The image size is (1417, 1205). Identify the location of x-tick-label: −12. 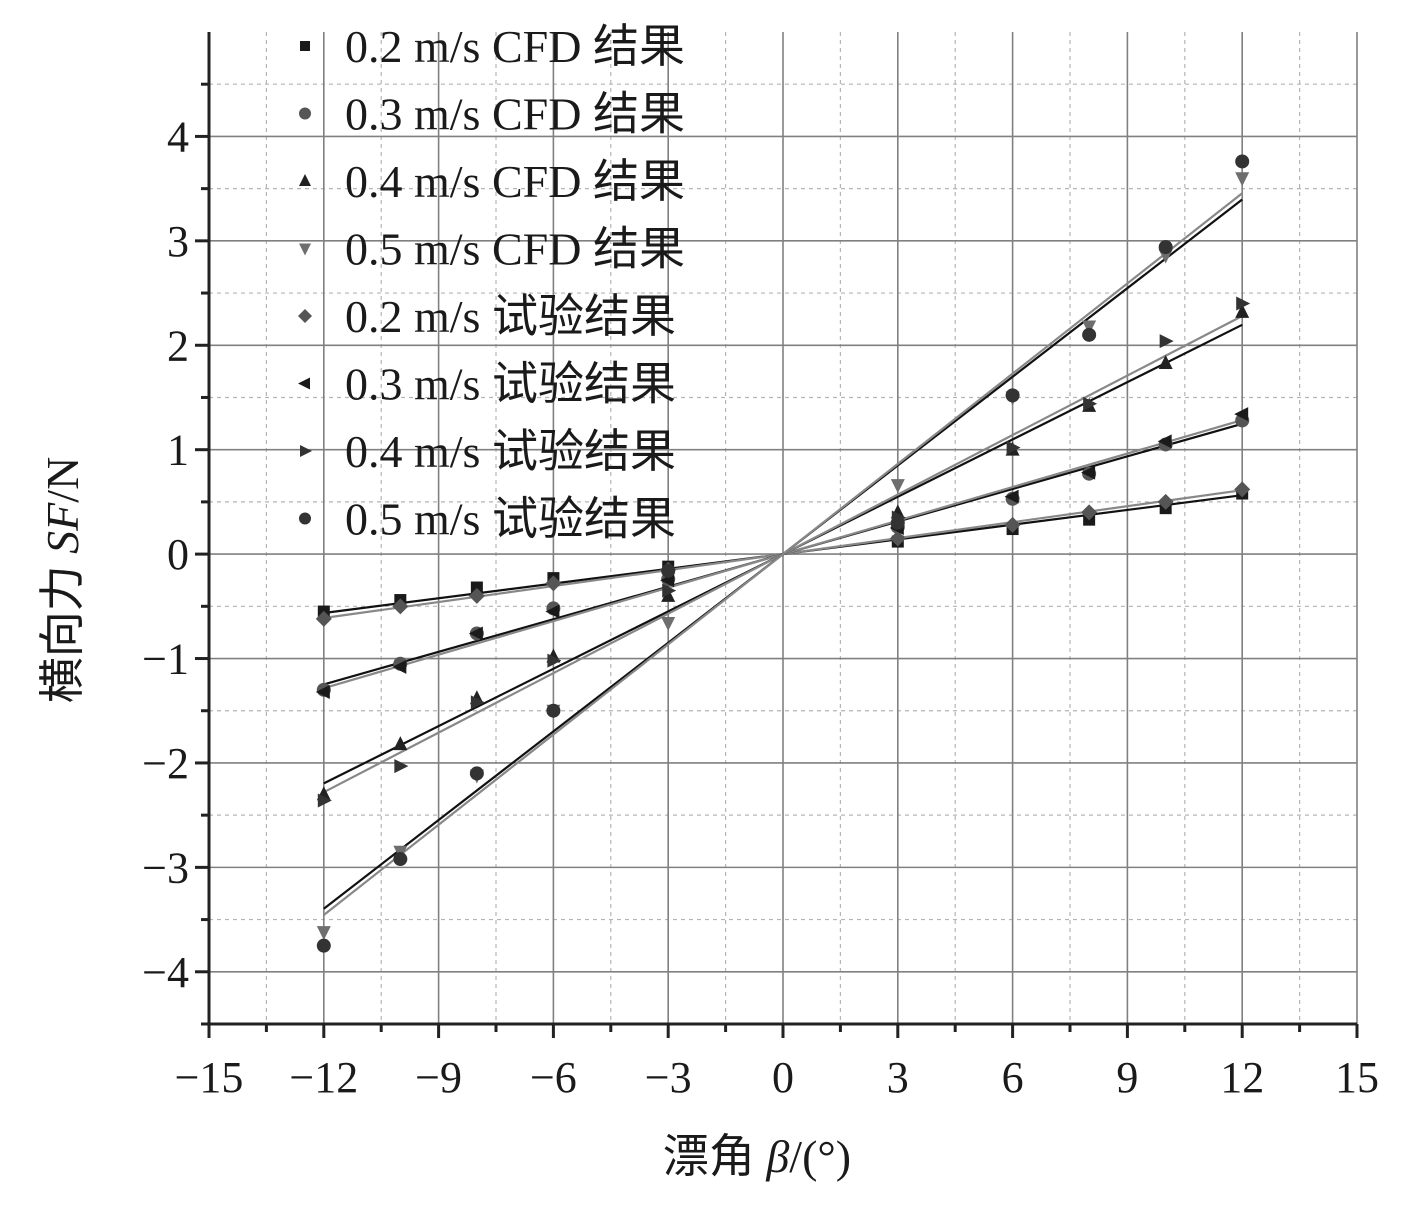
(323, 1077).